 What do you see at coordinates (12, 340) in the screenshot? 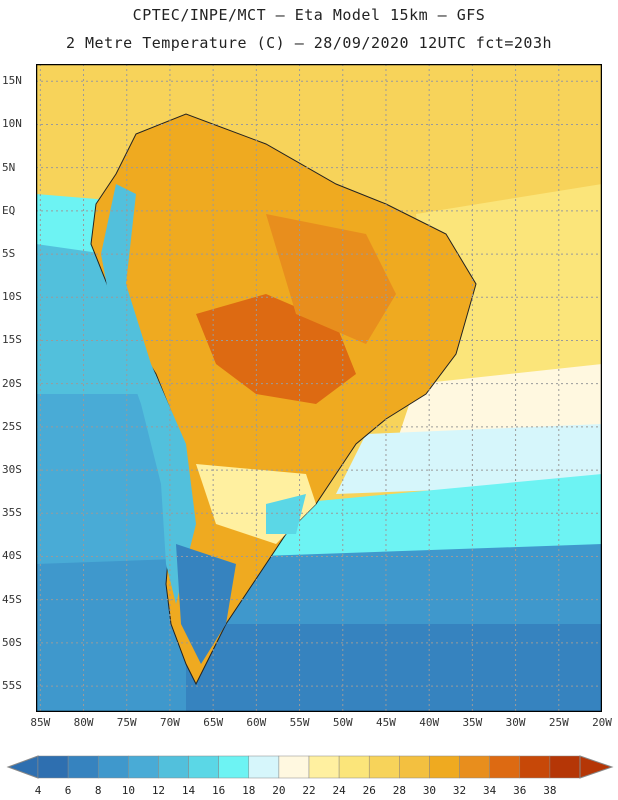
I see `lat-label: 15S` at bounding box center [12, 340].